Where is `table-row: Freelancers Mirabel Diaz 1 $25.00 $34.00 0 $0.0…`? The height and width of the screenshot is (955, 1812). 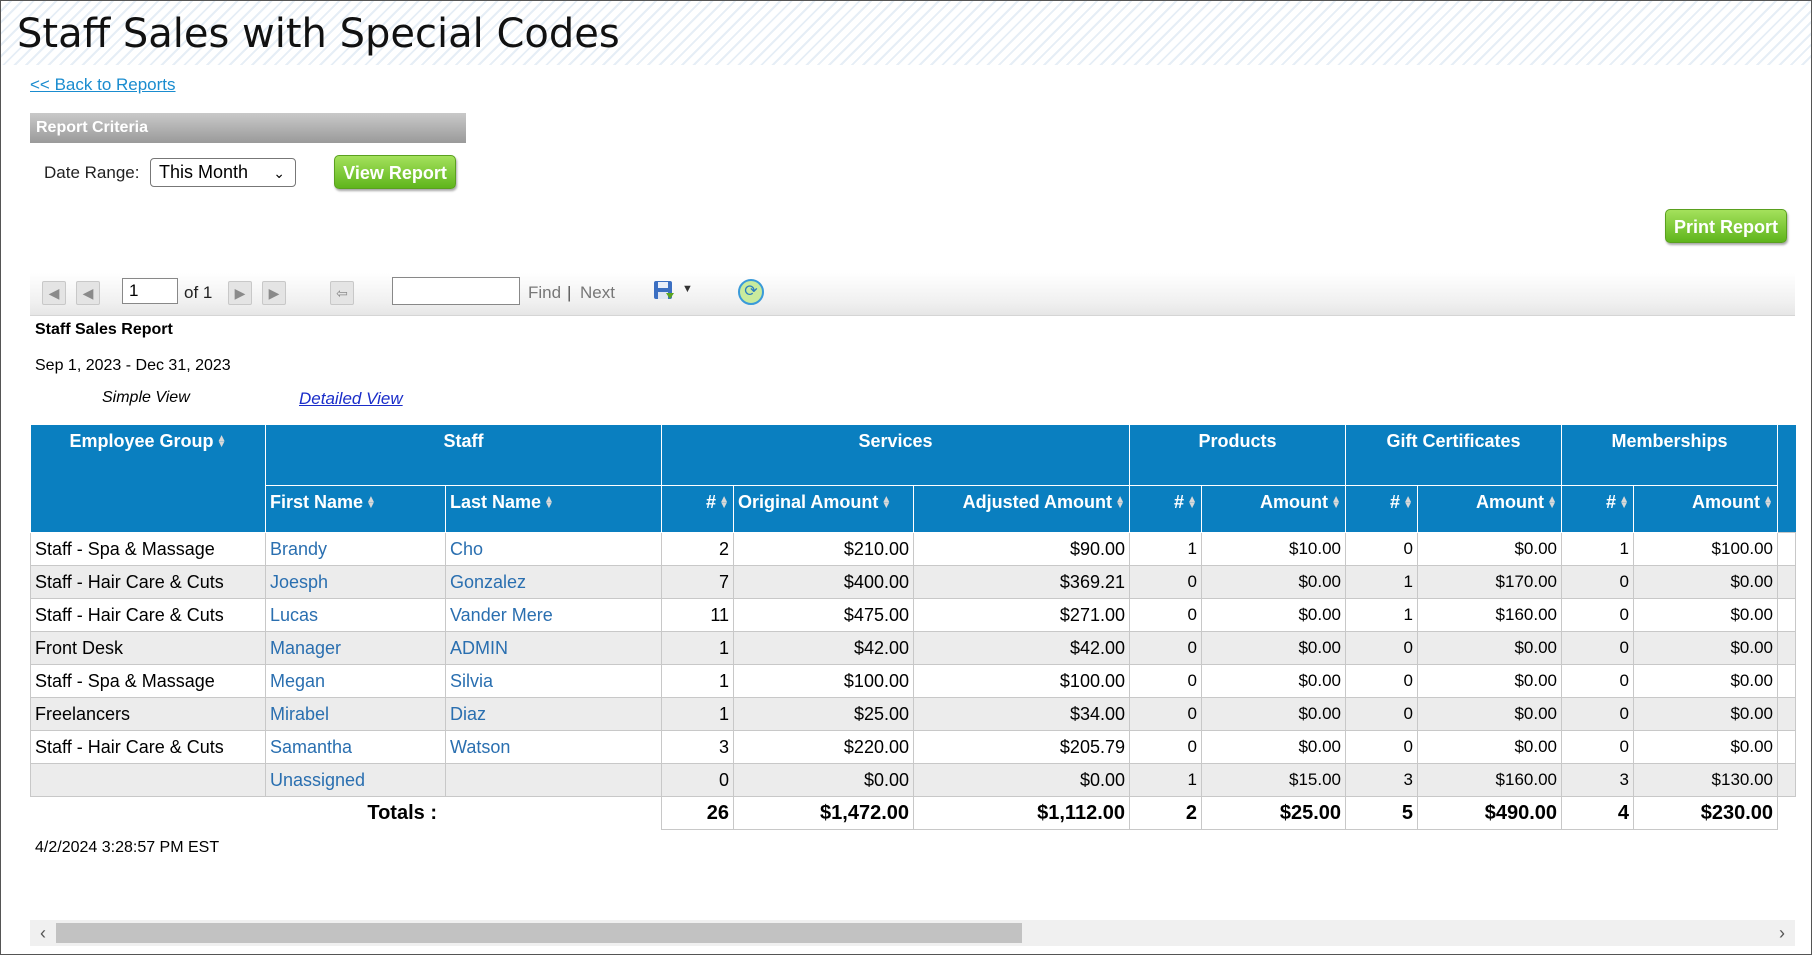 table-row: Freelancers Mirabel Diaz 1 $25.00 $34.00 0 $0.0… is located at coordinates (913, 714).